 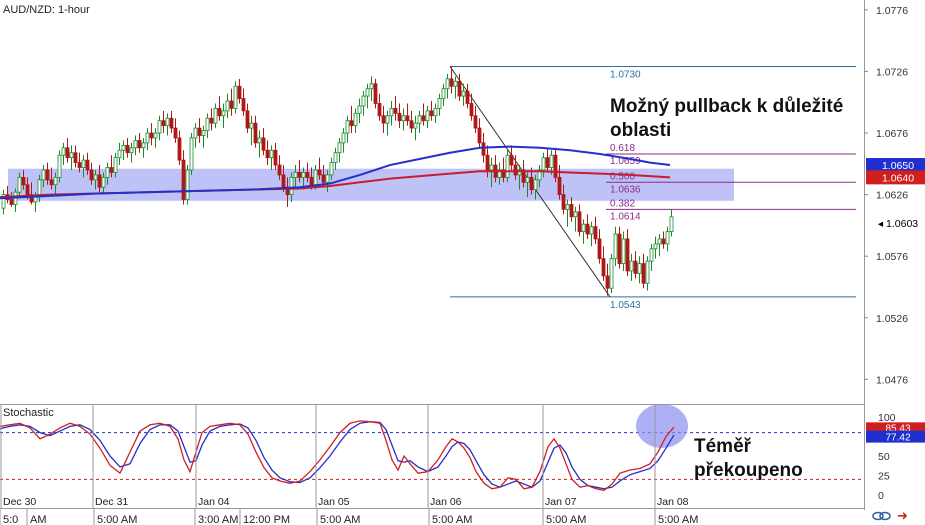 What do you see at coordinates (726, 119) in the screenshot?
I see `pullback-annotation: Možný pullback k důležité oblasti` at bounding box center [726, 119].